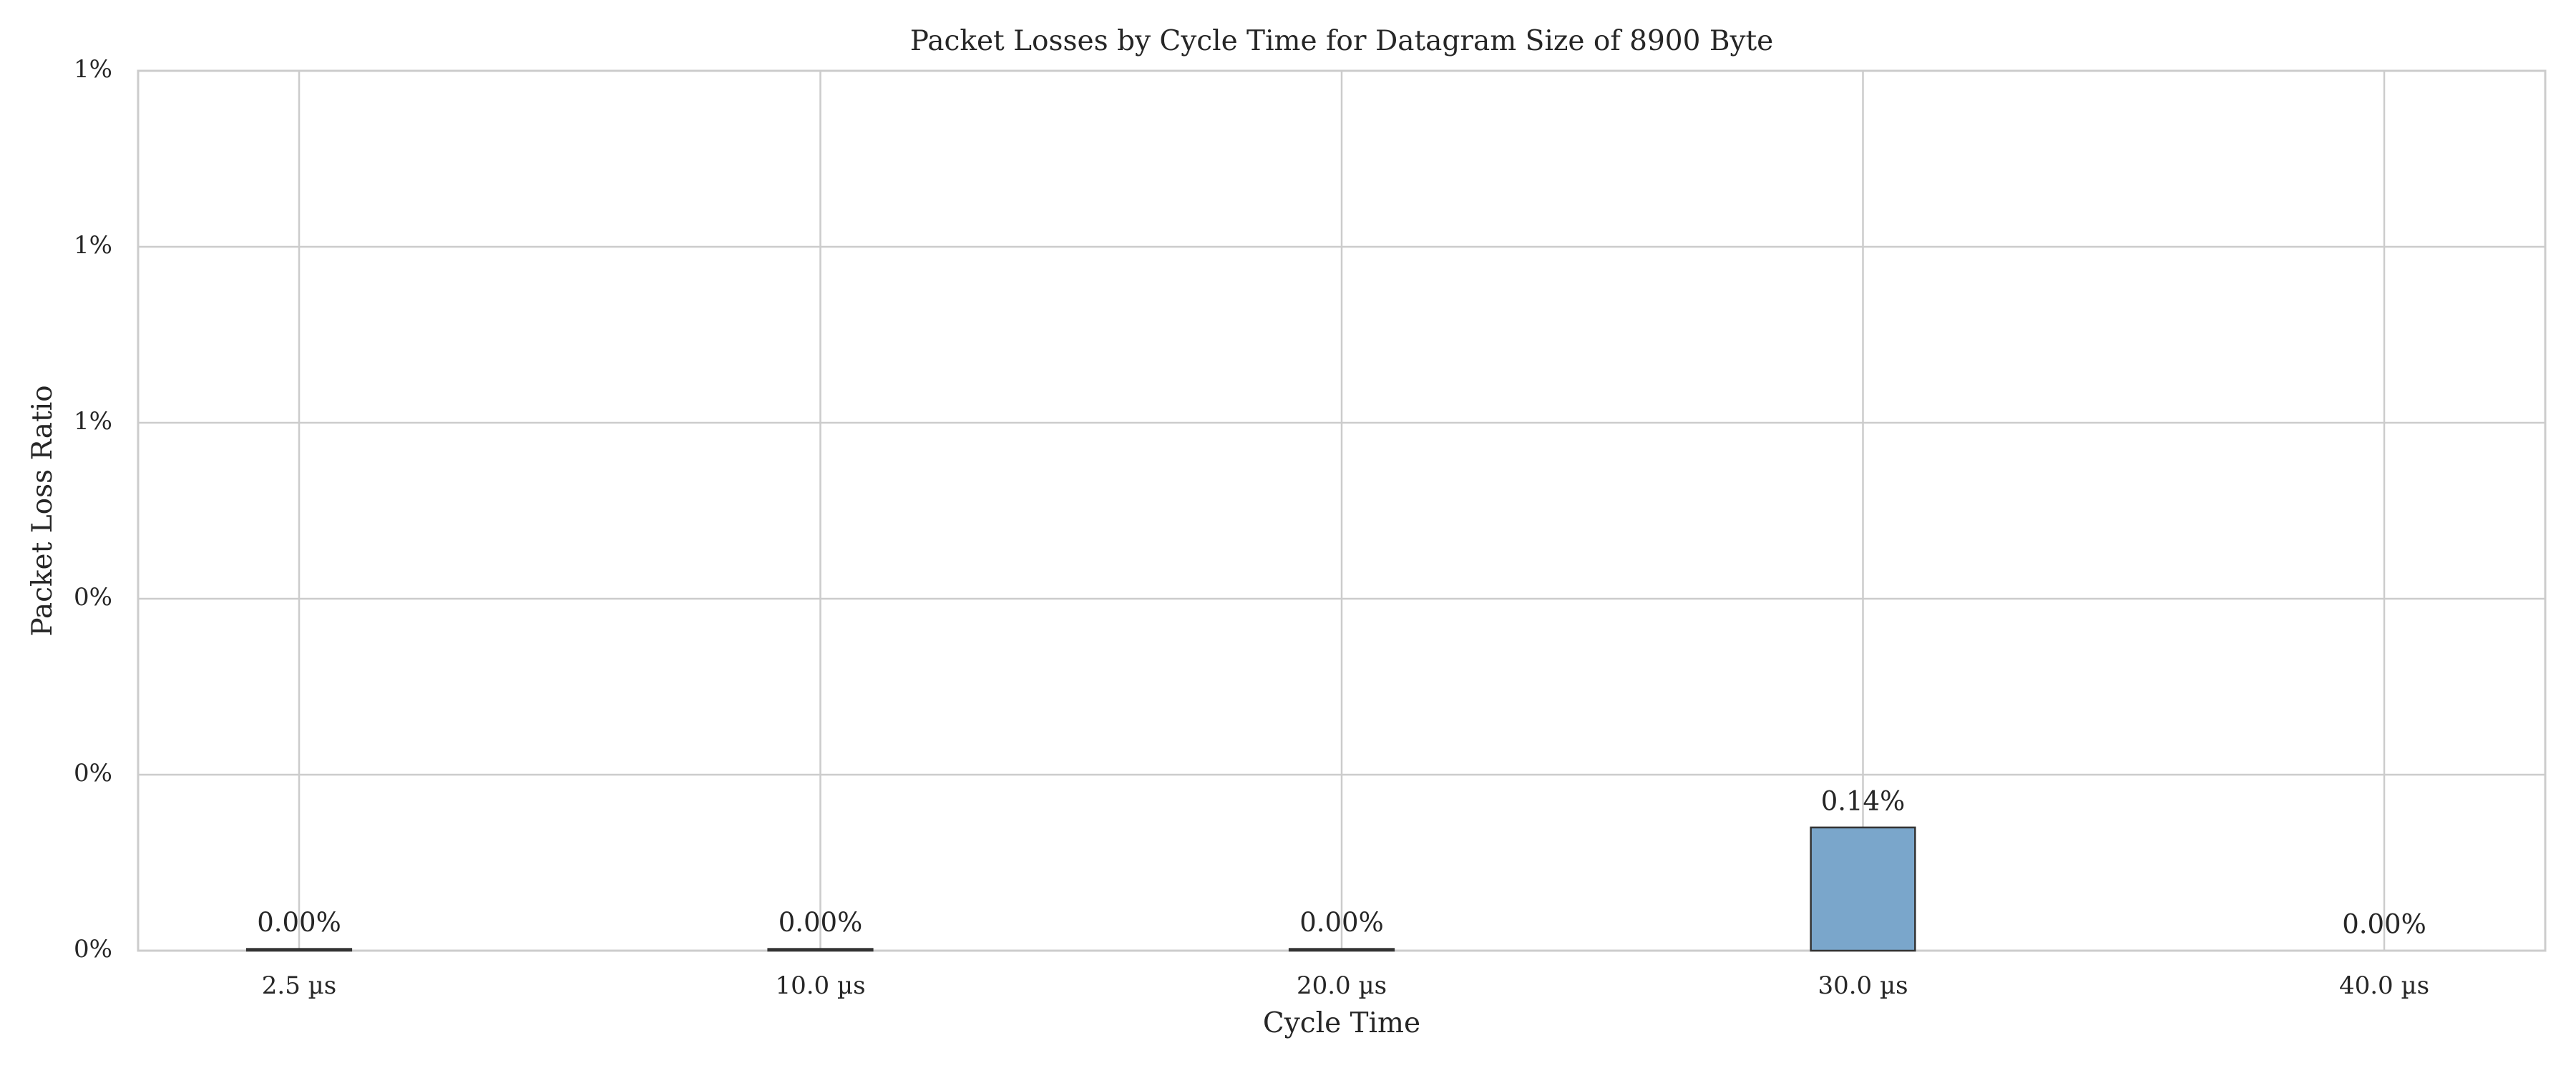  Describe the element at coordinates (1864, 800) in the screenshot. I see `value-label: 0.14%` at that location.